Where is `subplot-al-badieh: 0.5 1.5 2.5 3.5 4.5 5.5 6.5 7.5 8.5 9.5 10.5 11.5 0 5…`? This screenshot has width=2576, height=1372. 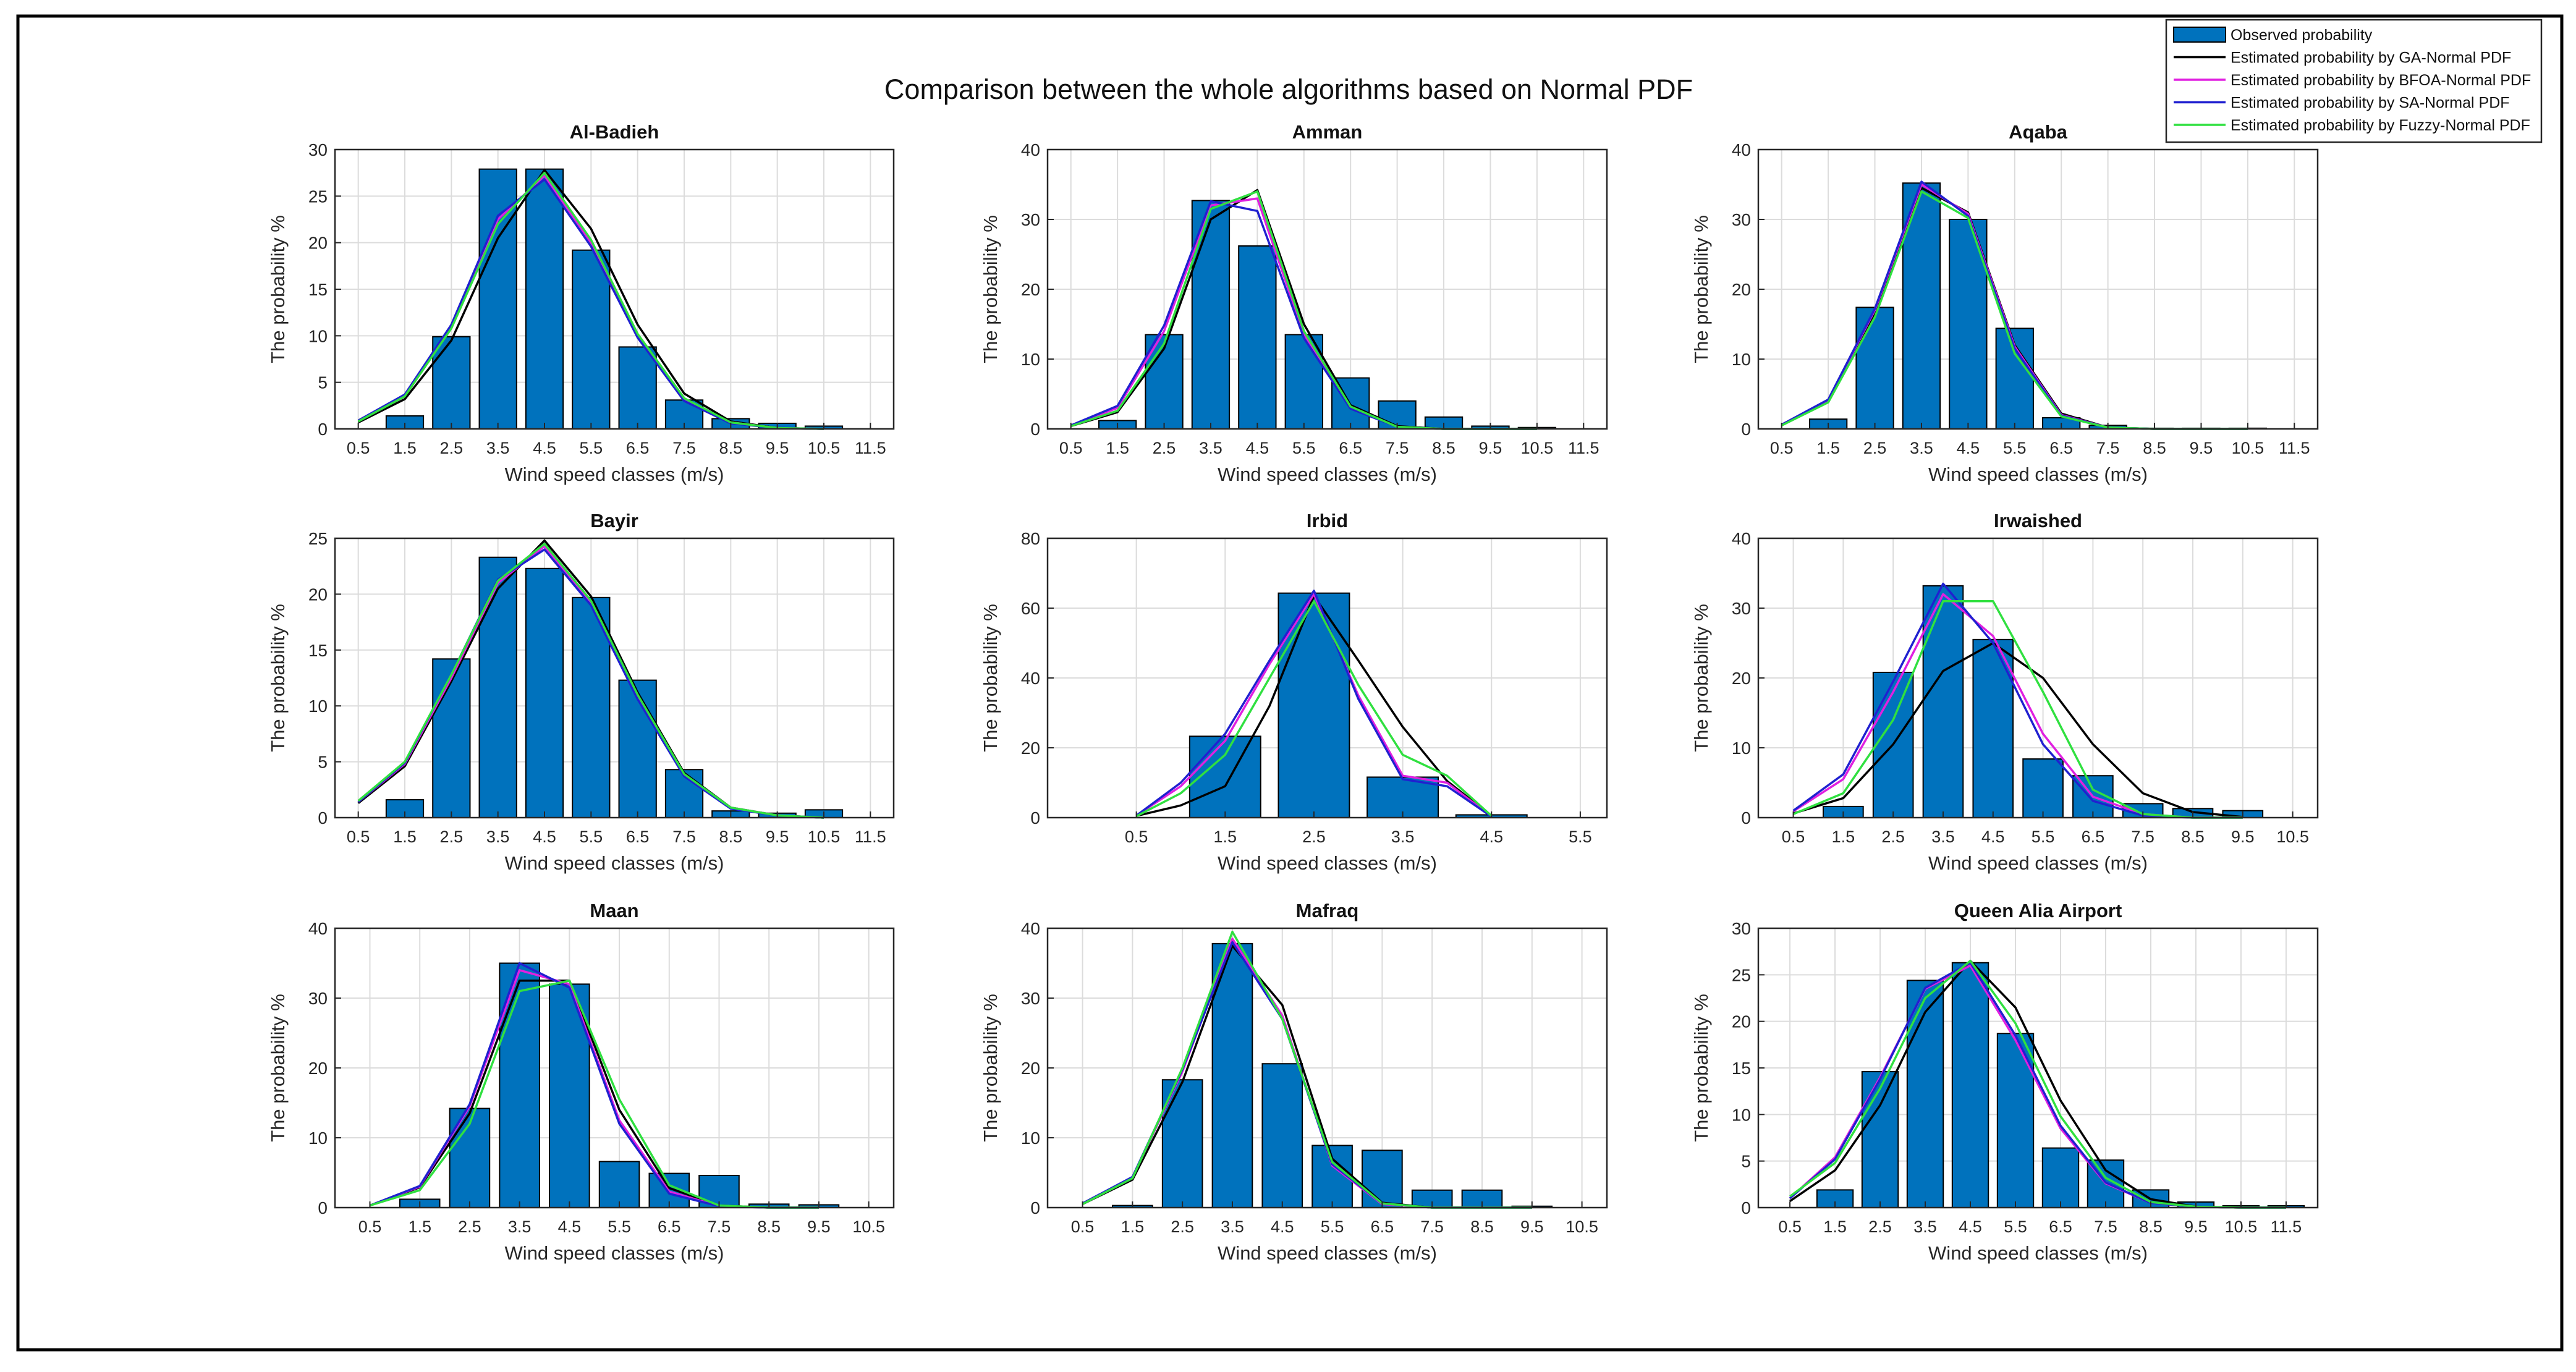 subplot-al-badieh: 0.5 1.5 2.5 3.5 4.5 5.5 6.5 7.5 8.5 9.5 10.5 11.5 0 5… is located at coordinates (581, 303).